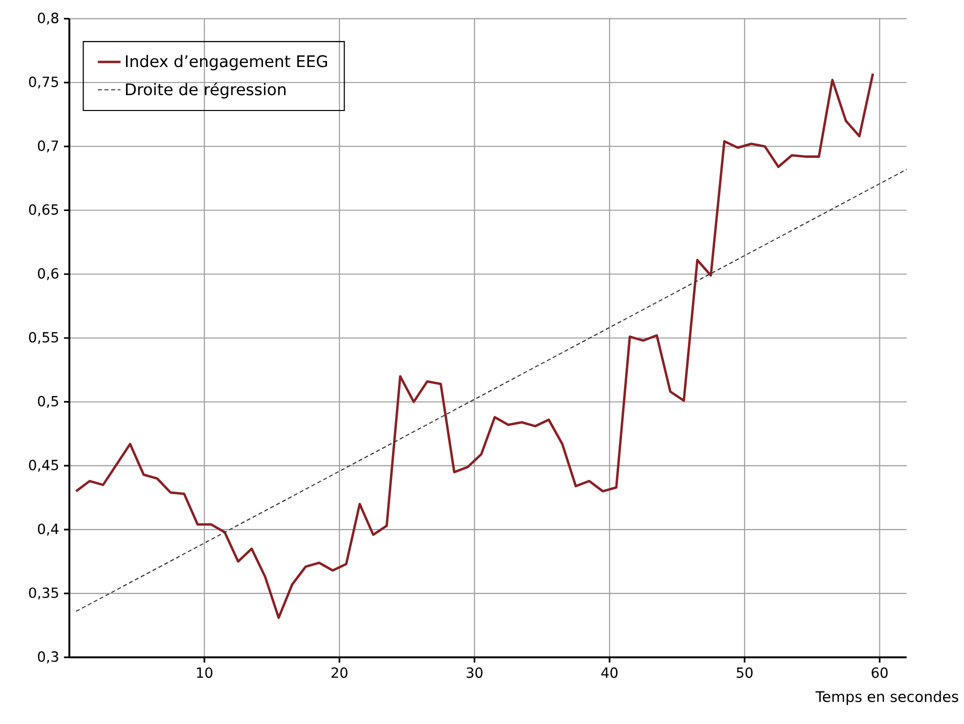 The width and height of the screenshot is (964, 724). Describe the element at coordinates (48, 18) in the screenshot. I see `y-tick-label: 0,8` at that location.